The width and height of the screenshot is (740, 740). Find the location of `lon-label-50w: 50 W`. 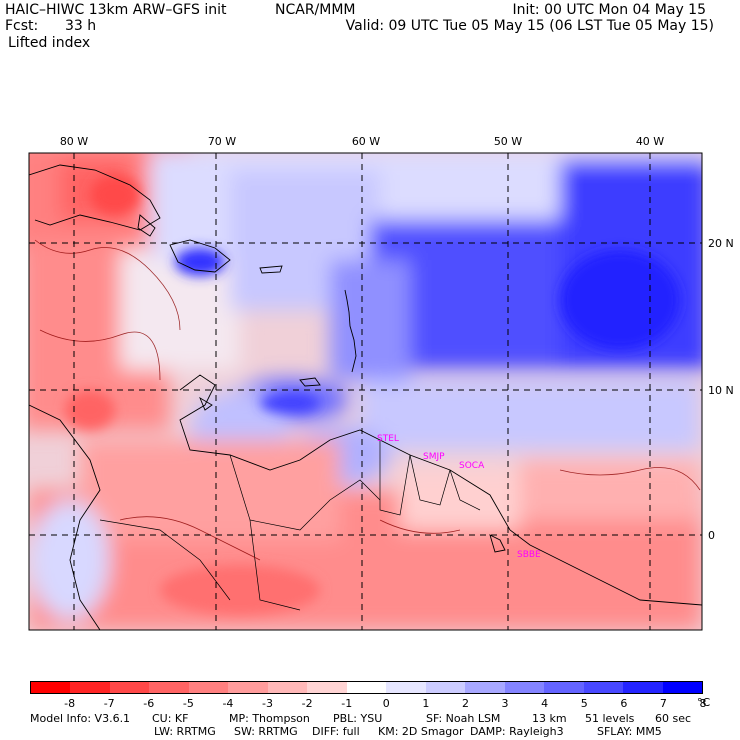

lon-label-50w: 50 W is located at coordinates (508, 141).